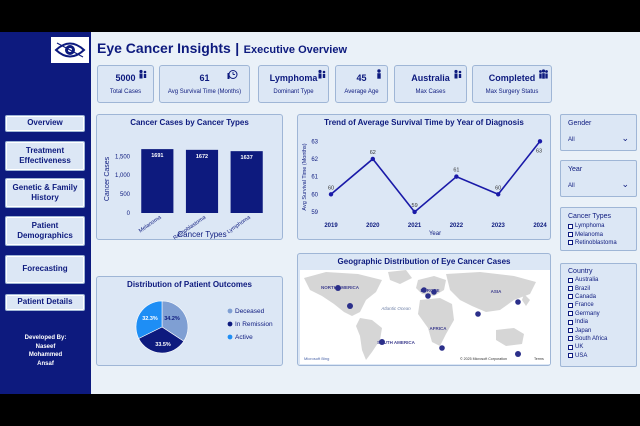 This screenshot has width=640, height=426. What do you see at coordinates (497, 291) in the screenshot?
I see `map-label-asia: ASIA` at bounding box center [497, 291].